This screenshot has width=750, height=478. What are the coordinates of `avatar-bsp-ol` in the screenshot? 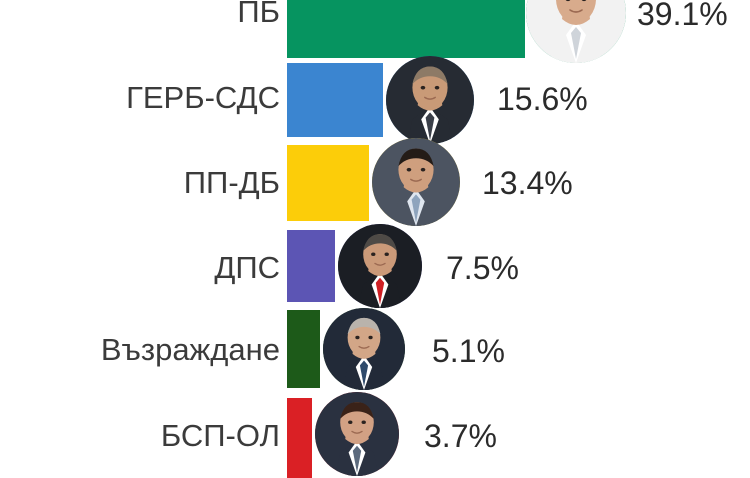 It's located at (357, 434).